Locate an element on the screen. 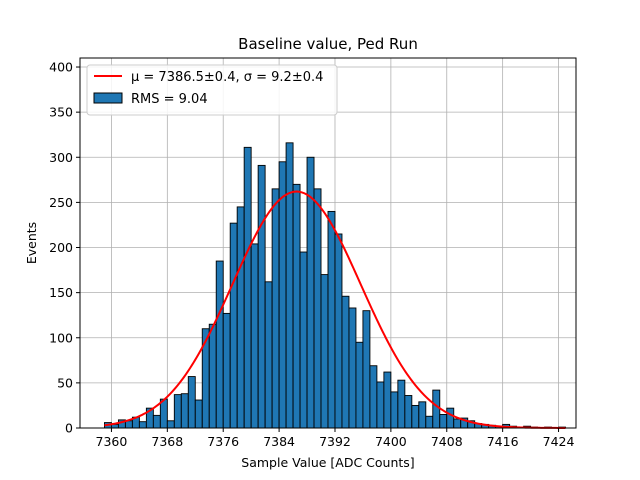  x-tick-label: 7416 is located at coordinates (503, 441).